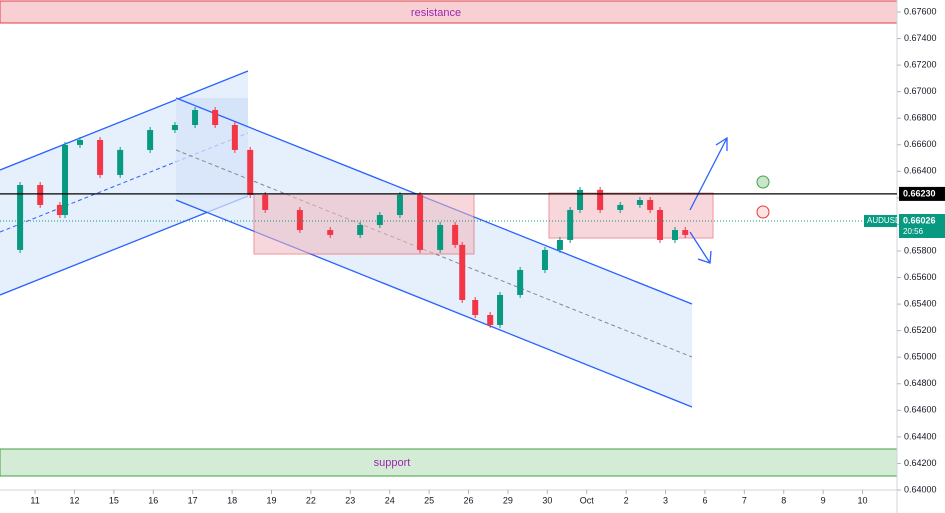  I want to click on x-tick-label: 9, so click(823, 500).